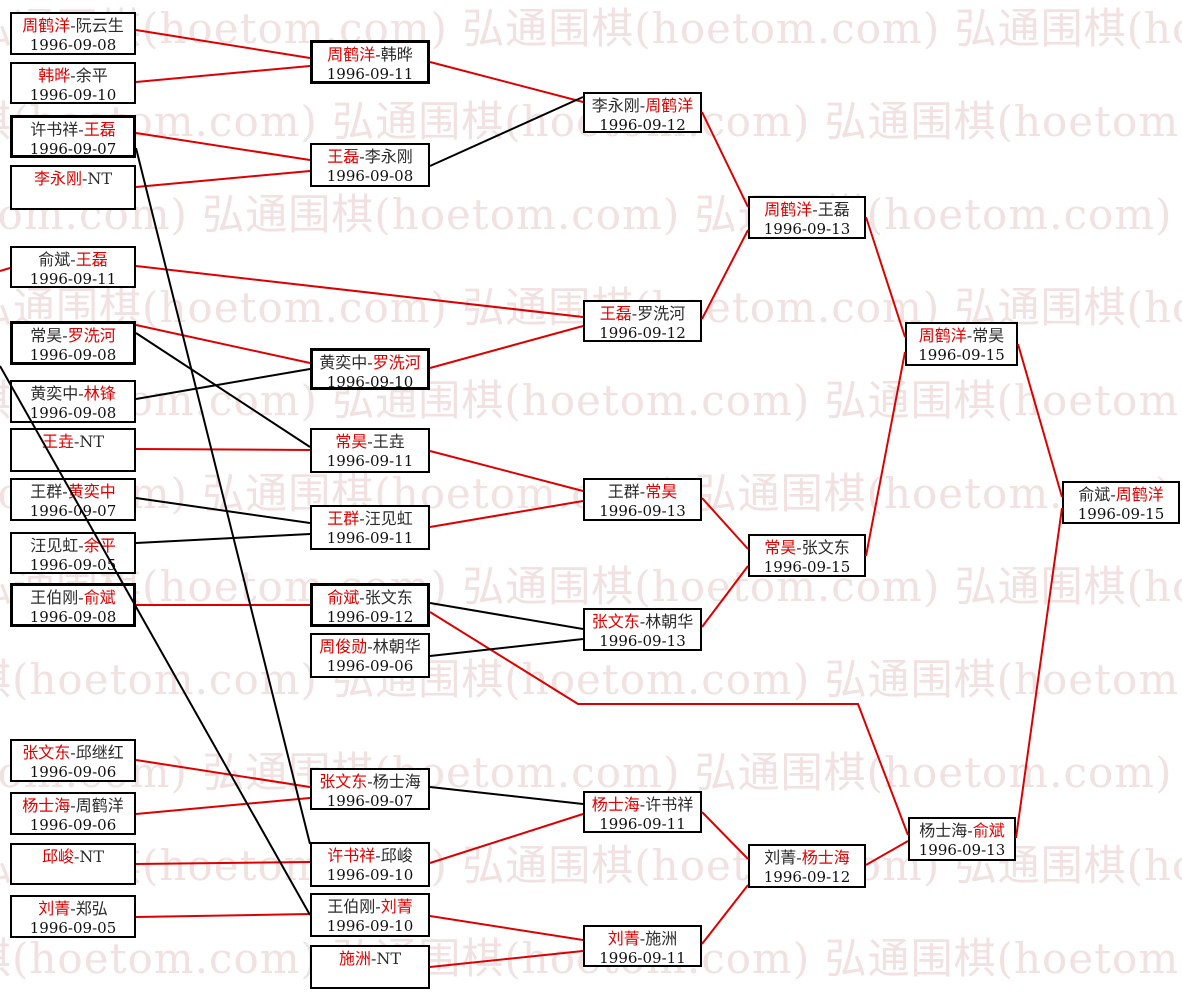 The height and width of the screenshot is (1001, 1182). What do you see at coordinates (642, 939) in the screenshot?
I see `match-players: 刘菁-施洲` at bounding box center [642, 939].